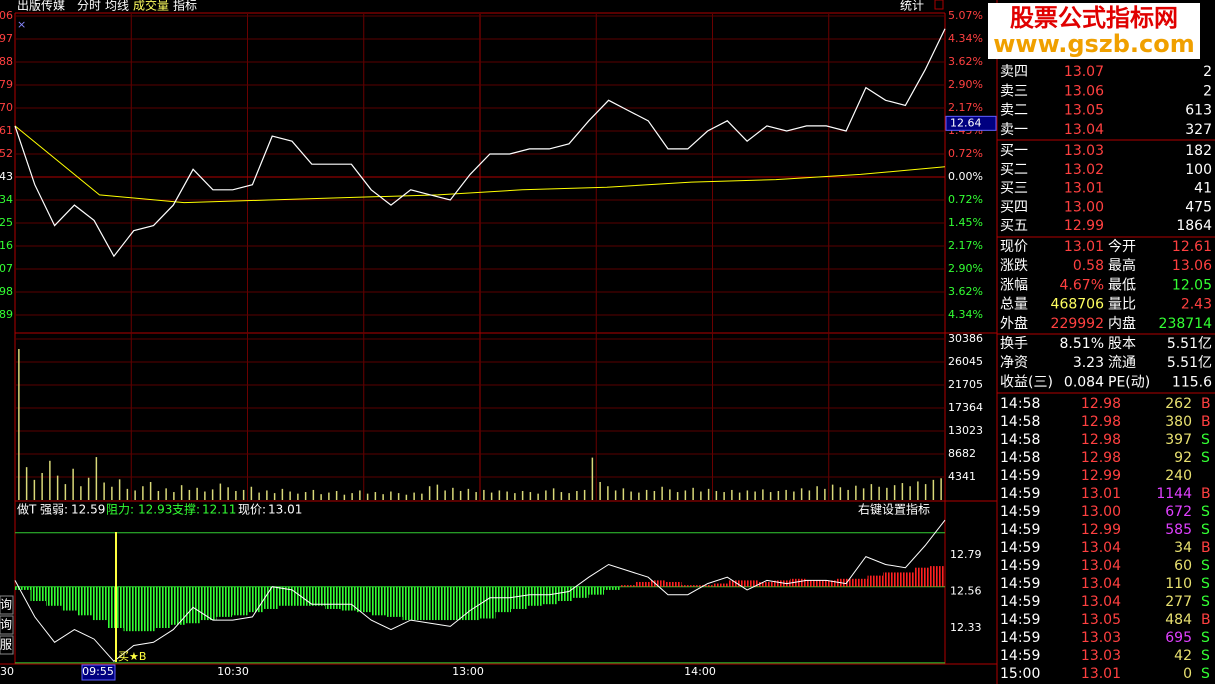 The image size is (1215, 684). What do you see at coordinates (285, 510) in the screenshot?
I see `field-value: 13.01` at bounding box center [285, 510].